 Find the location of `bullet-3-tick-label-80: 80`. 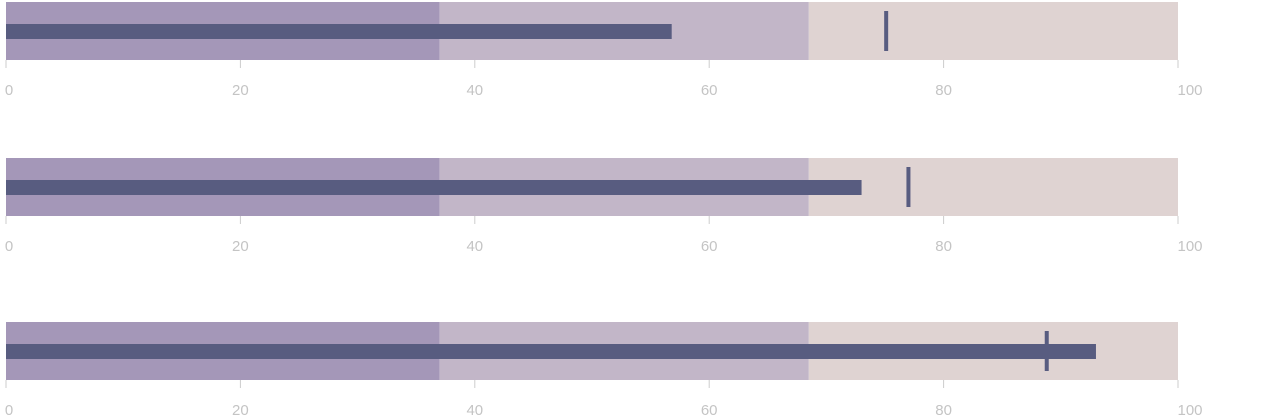

bullet-3-tick-label-80: 80 is located at coordinates (943, 410).